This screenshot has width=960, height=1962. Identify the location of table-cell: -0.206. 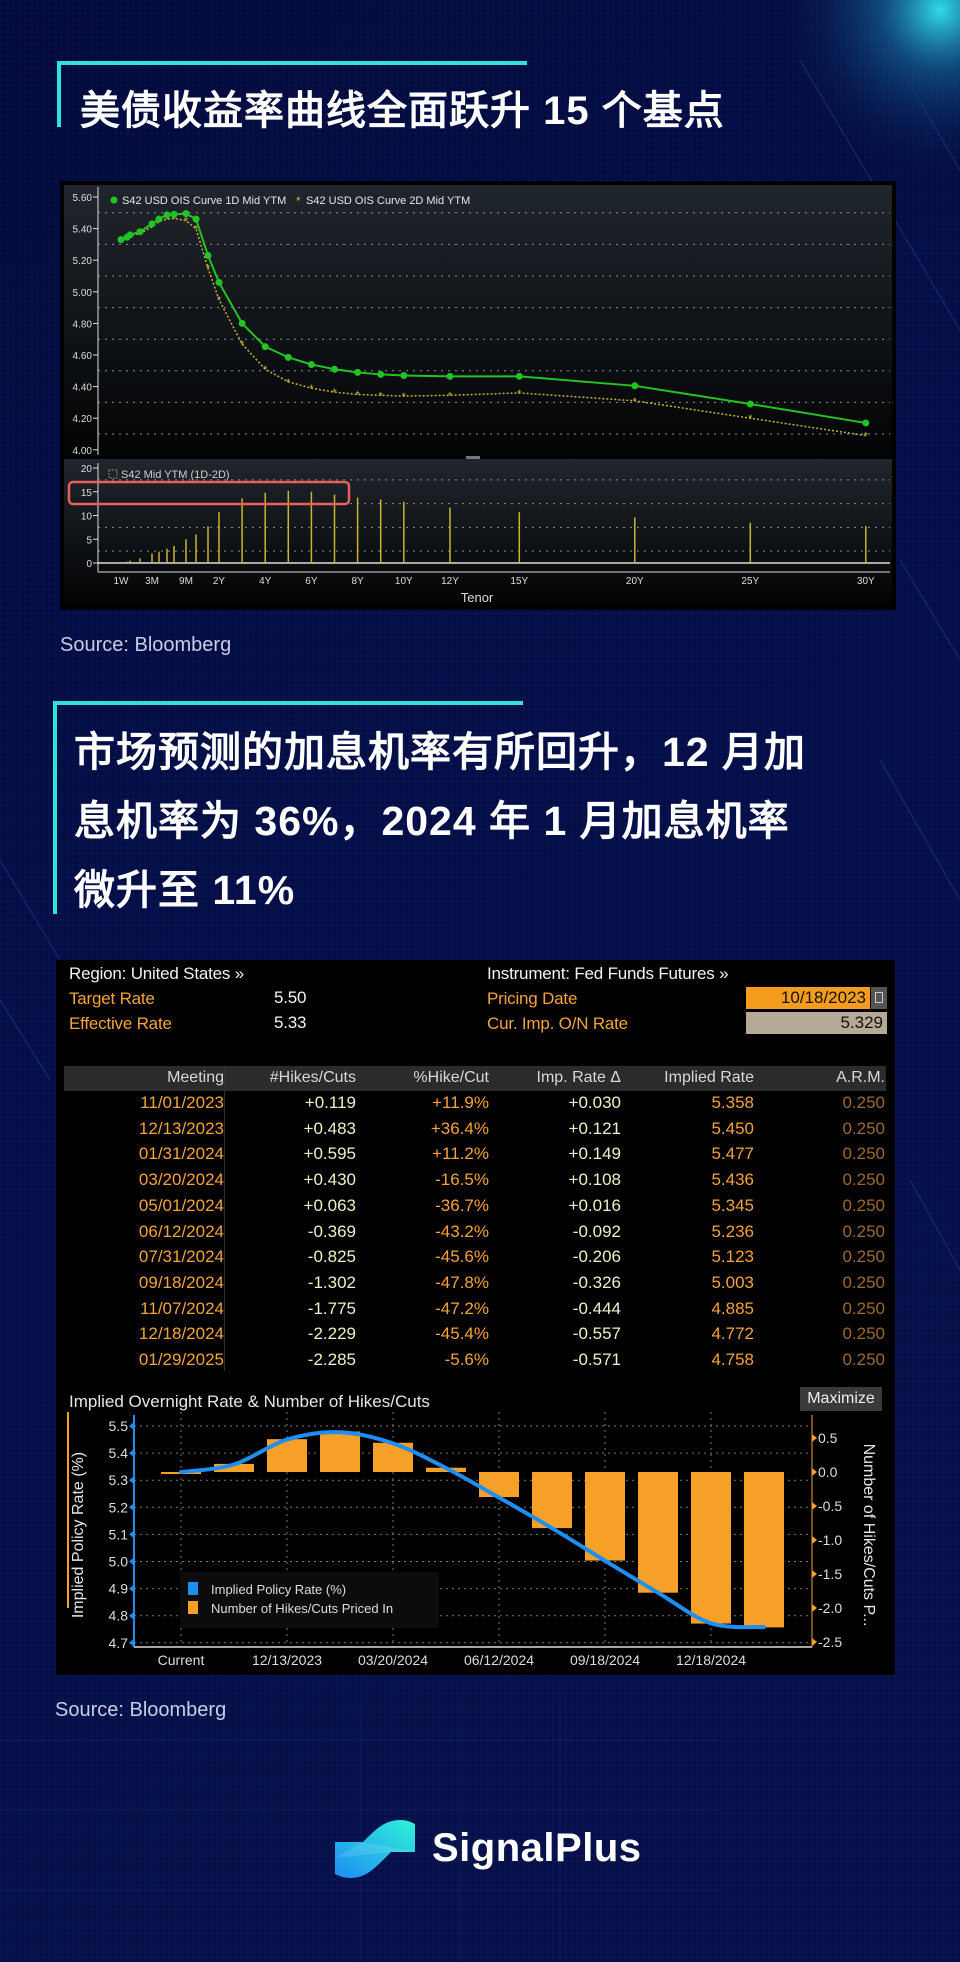
(596, 1257).